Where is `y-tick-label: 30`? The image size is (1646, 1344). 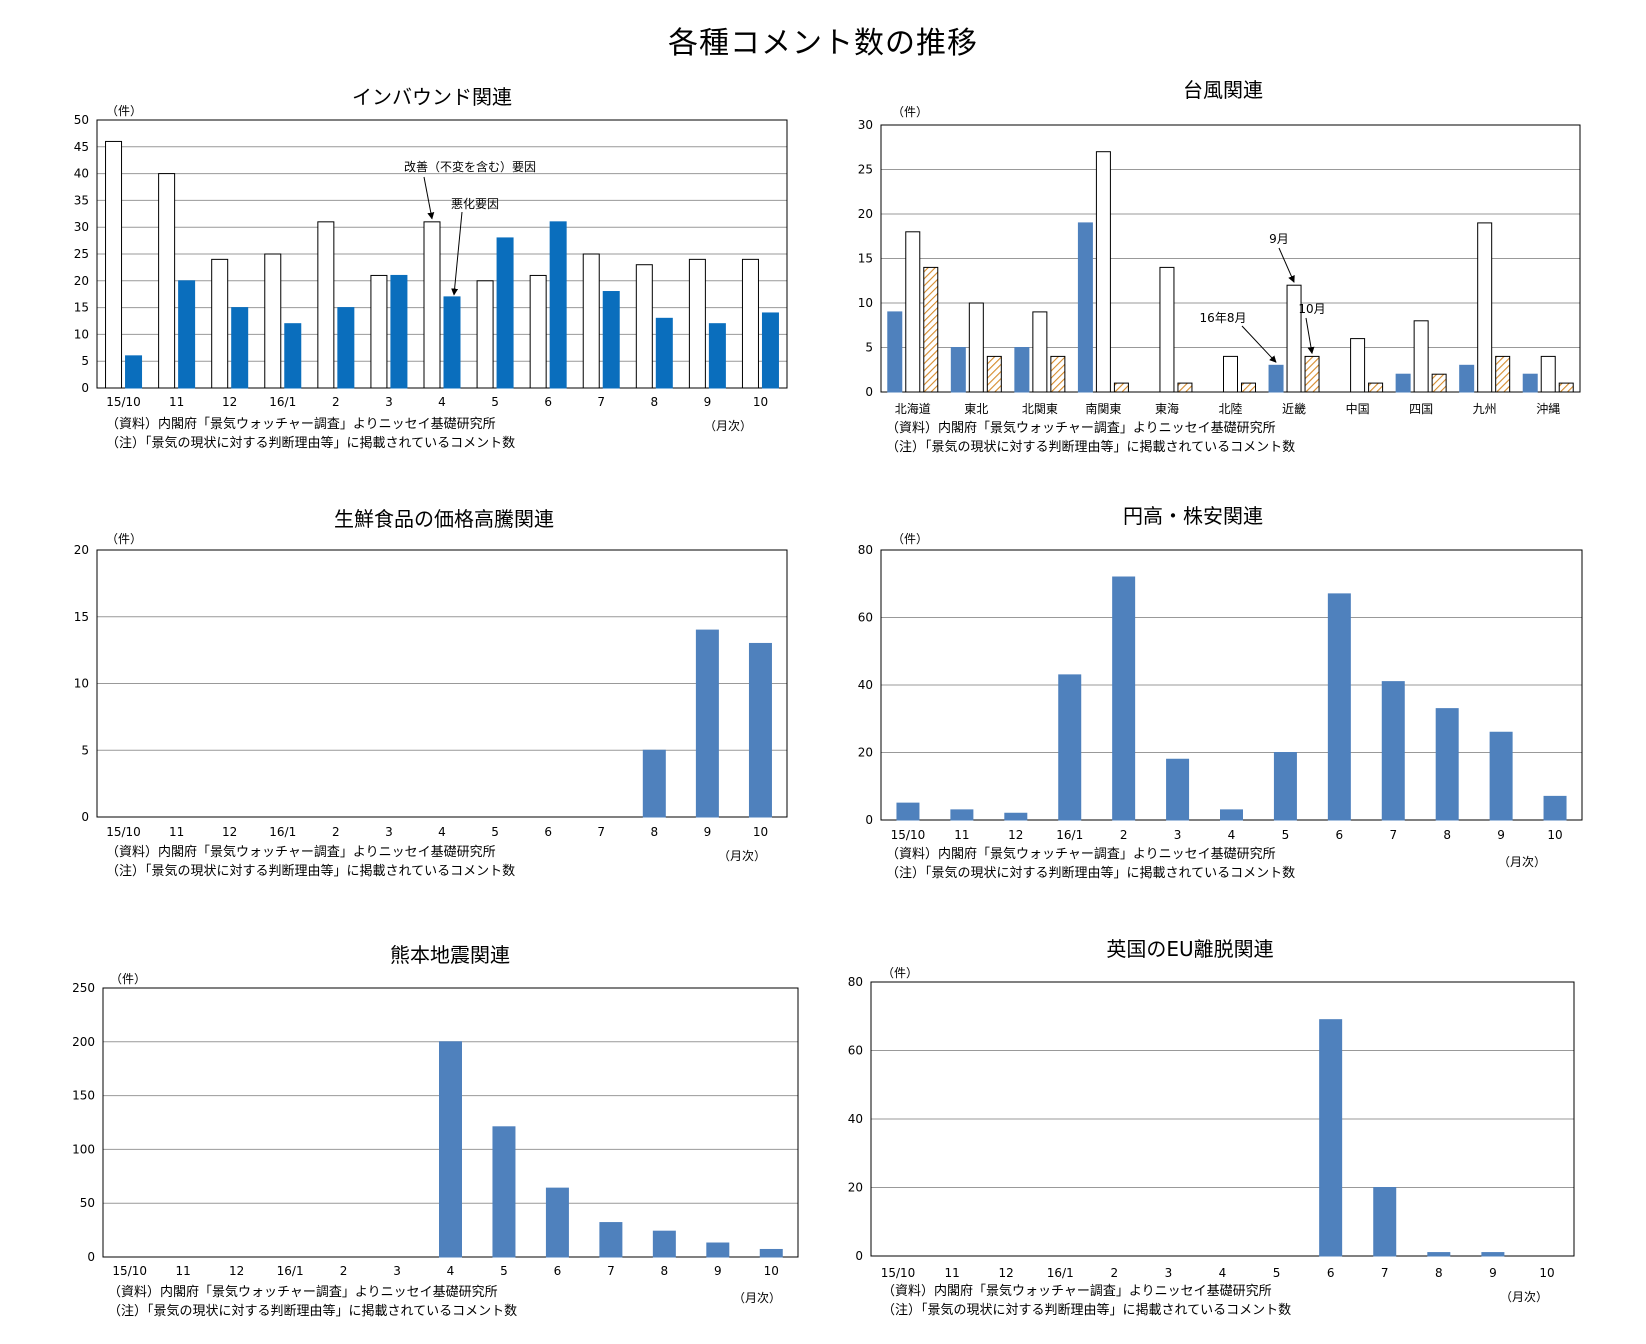
y-tick-label: 30 is located at coordinates (865, 125).